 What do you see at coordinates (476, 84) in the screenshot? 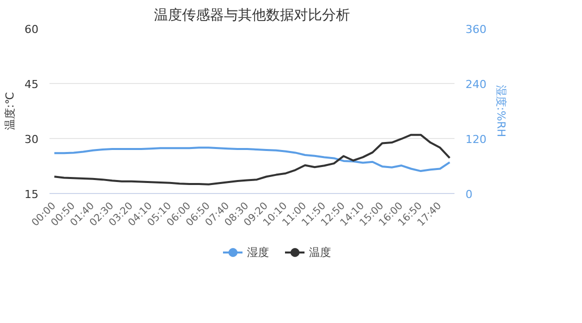
I see `y2-tick-label: 240` at bounding box center [476, 84].